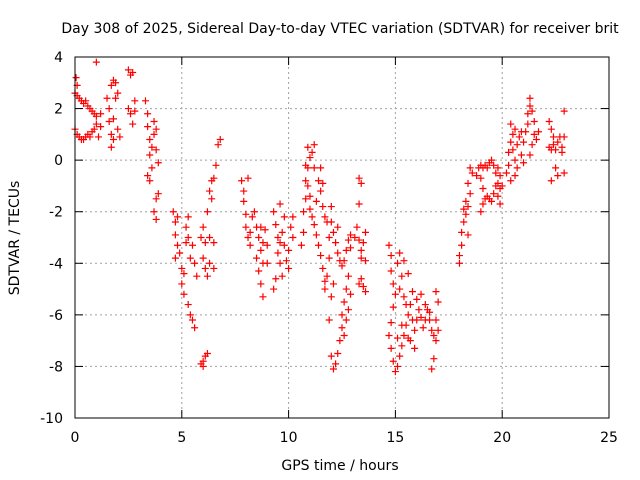 This screenshot has height=480, width=640. Describe the element at coordinates (58, 110) in the screenshot. I see `y-tick-label: 2` at that location.